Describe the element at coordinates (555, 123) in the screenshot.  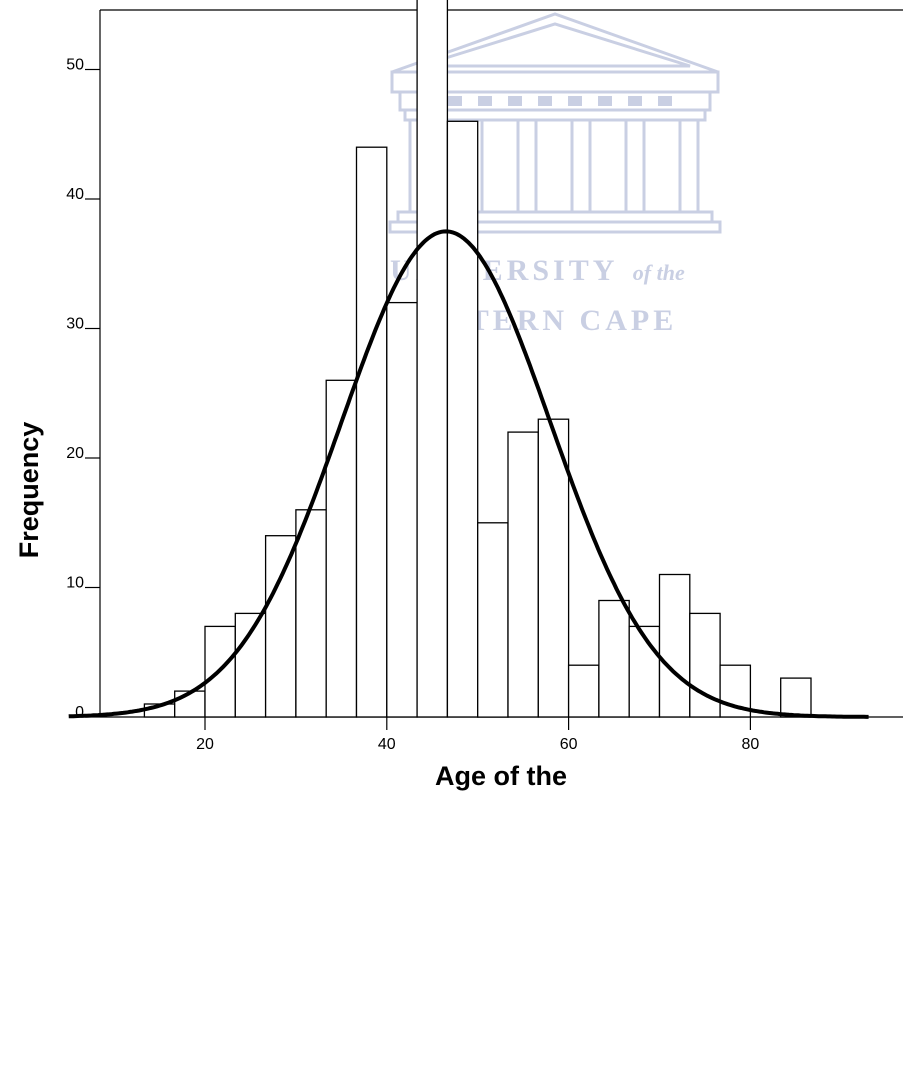
I see `university-building-logo` at that location.